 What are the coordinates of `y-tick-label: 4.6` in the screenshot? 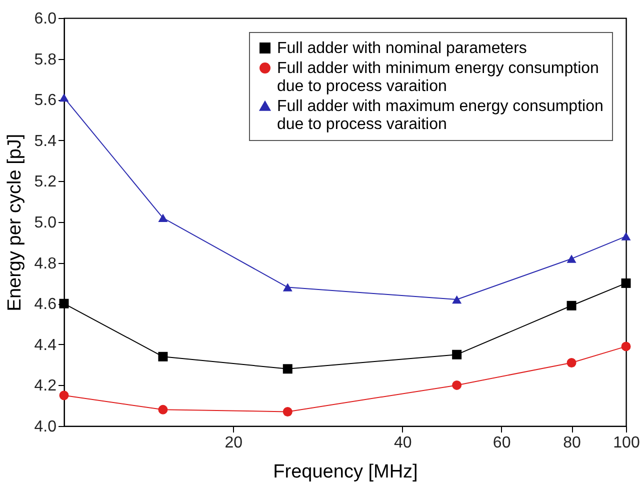 It's located at (45, 305).